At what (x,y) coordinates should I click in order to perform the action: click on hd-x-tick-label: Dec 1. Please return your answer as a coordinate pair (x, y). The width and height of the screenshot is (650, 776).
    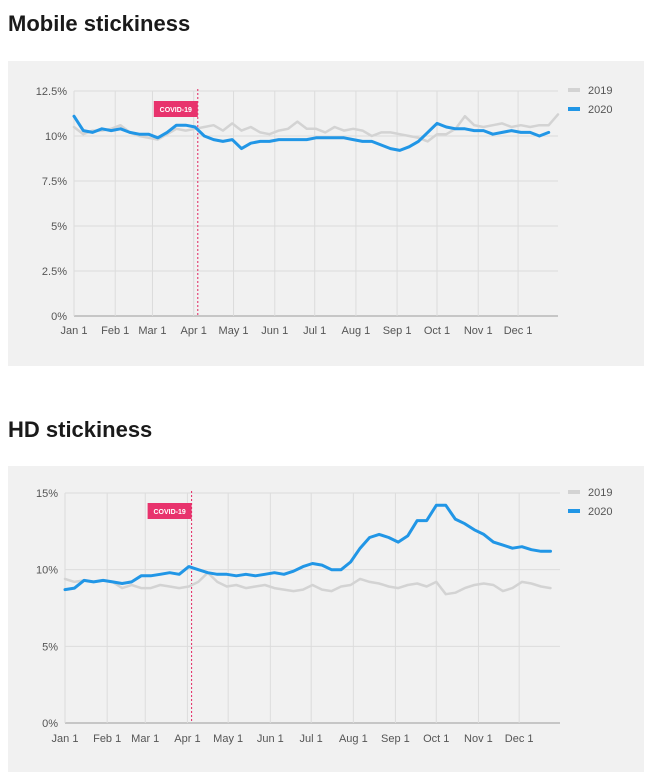
    Looking at the image, I should click on (519, 739).